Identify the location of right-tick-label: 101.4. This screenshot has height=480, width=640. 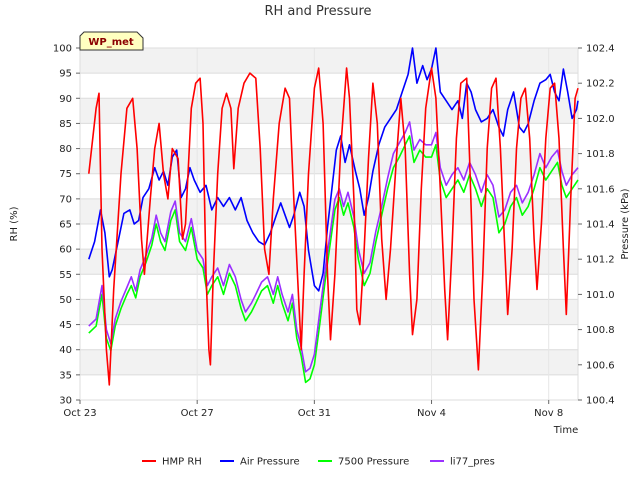
(600, 225).